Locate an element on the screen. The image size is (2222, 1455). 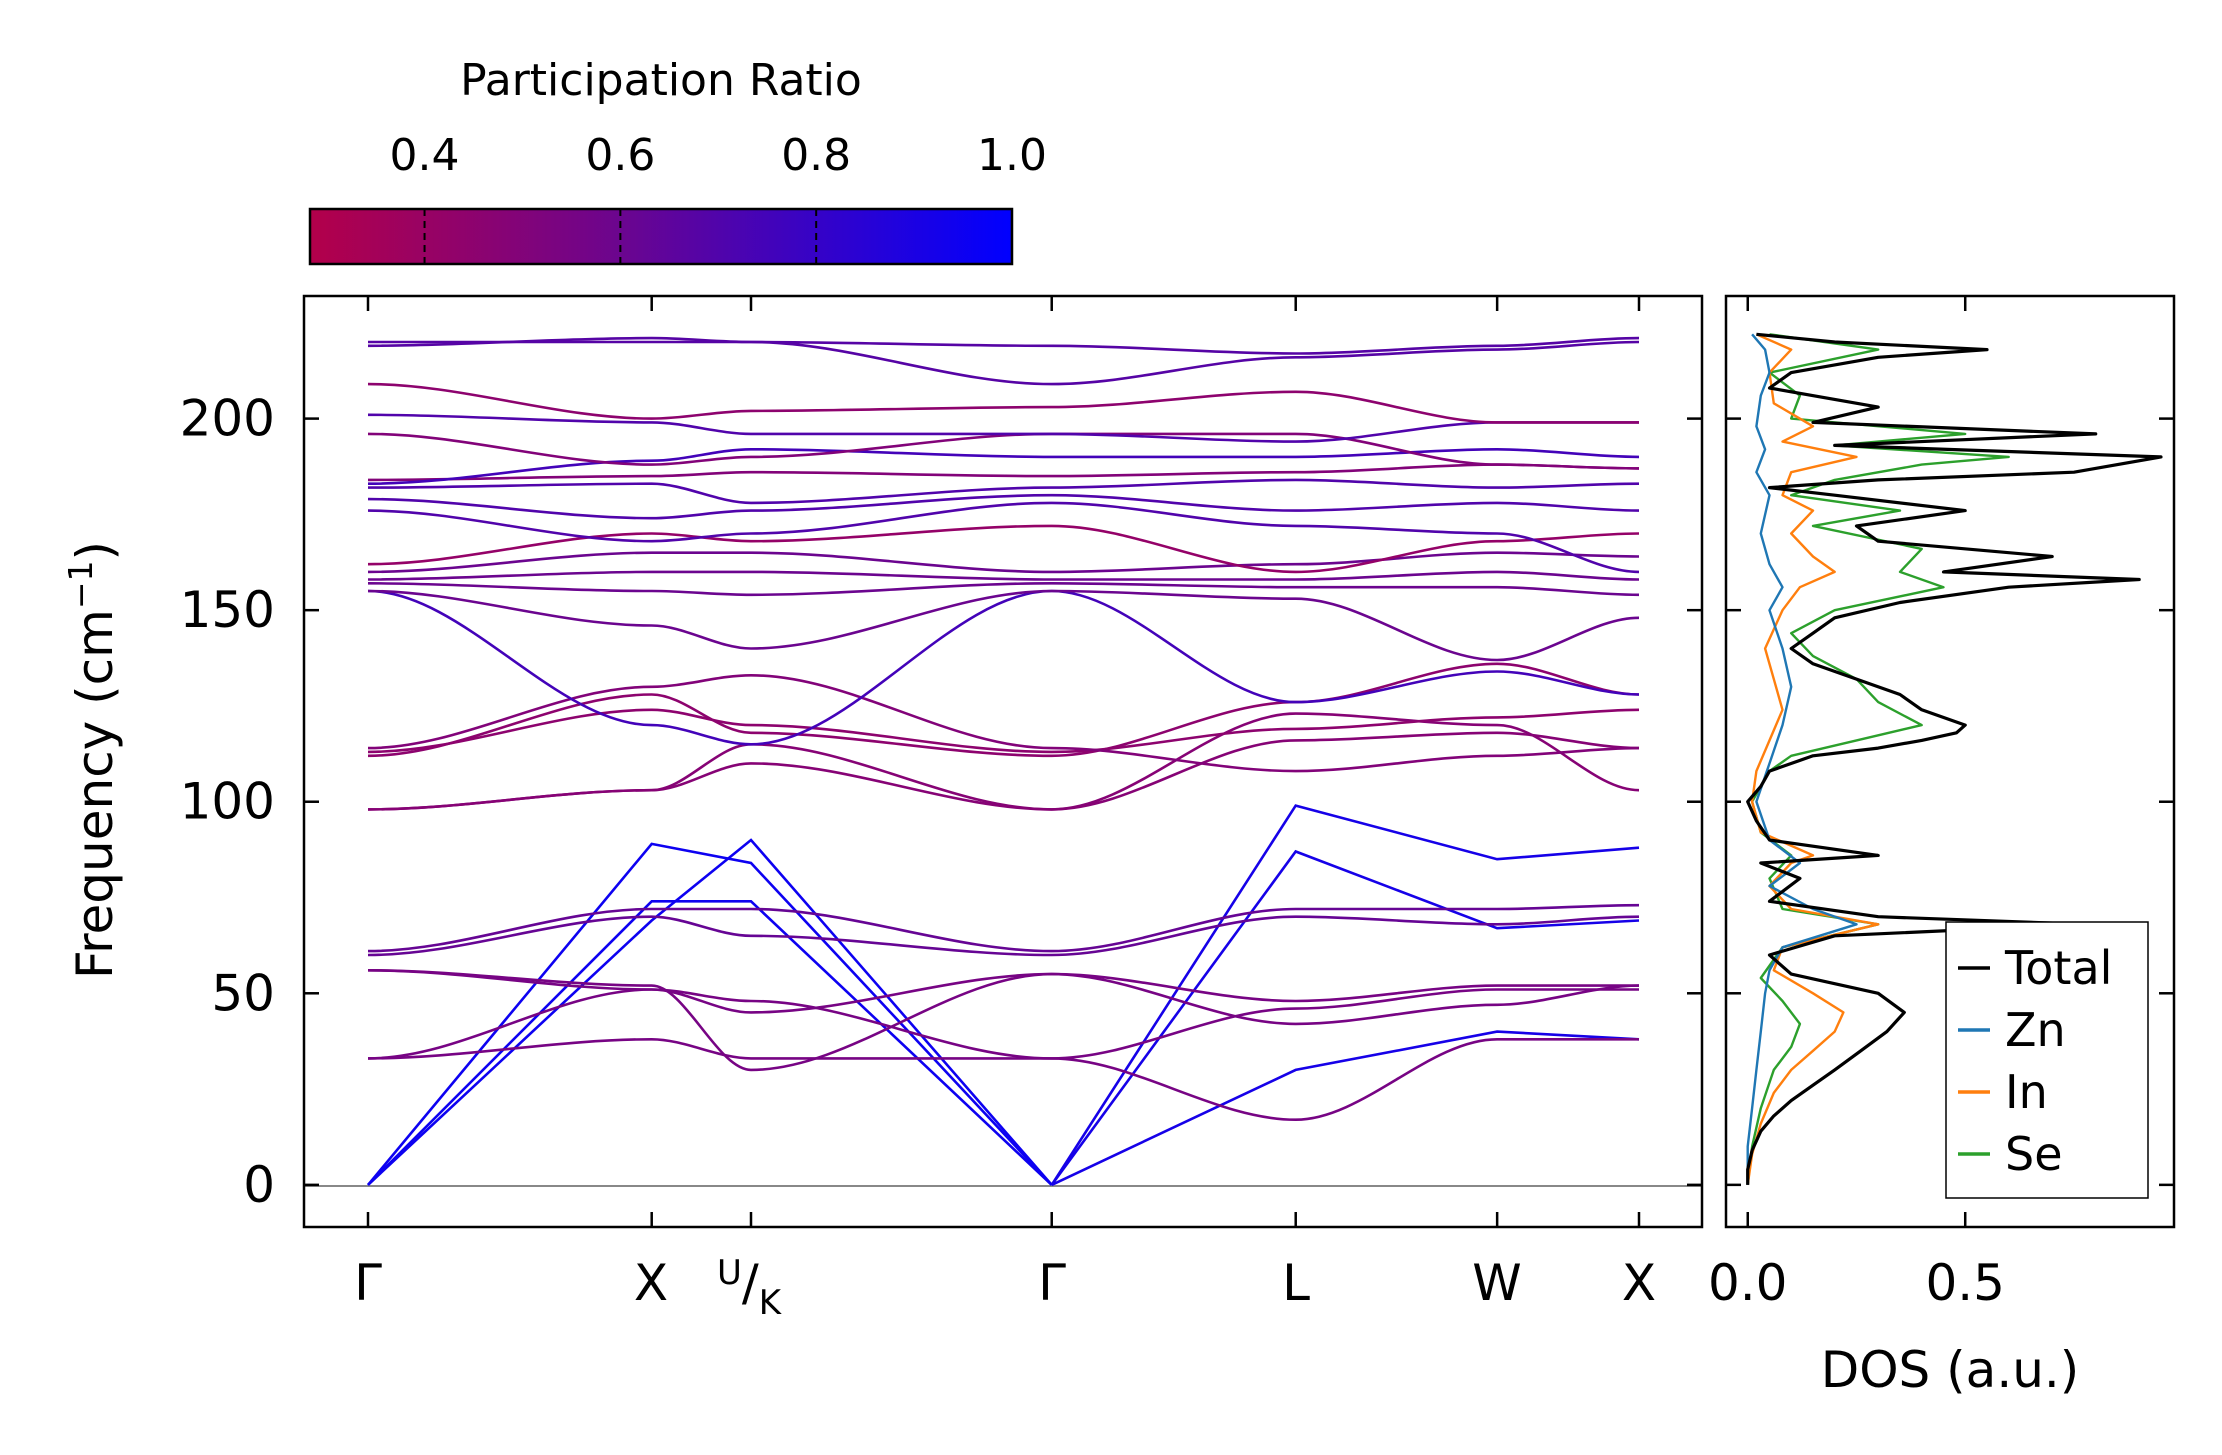
legend: Total Zn In Se is located at coordinates (2047, 1060).